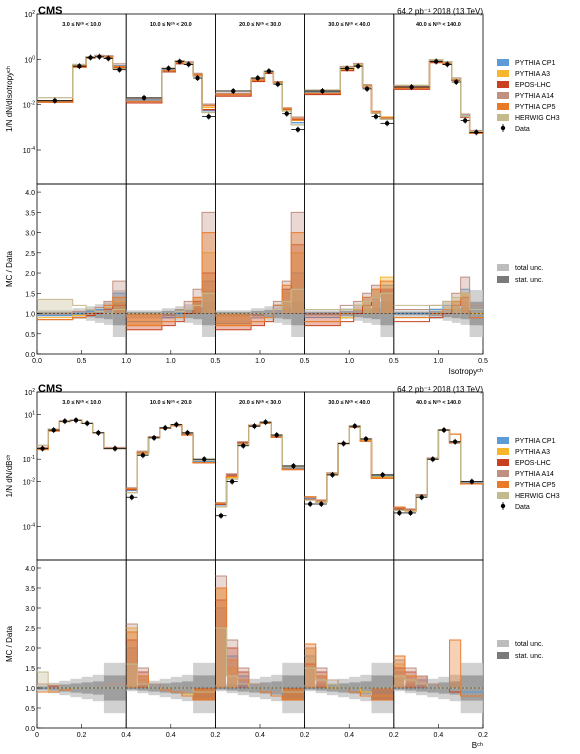 The image size is (580, 754). What do you see at coordinates (30, 629) in the screenshot?
I see `ratio-tick-label: 2.5` at bounding box center [30, 629].